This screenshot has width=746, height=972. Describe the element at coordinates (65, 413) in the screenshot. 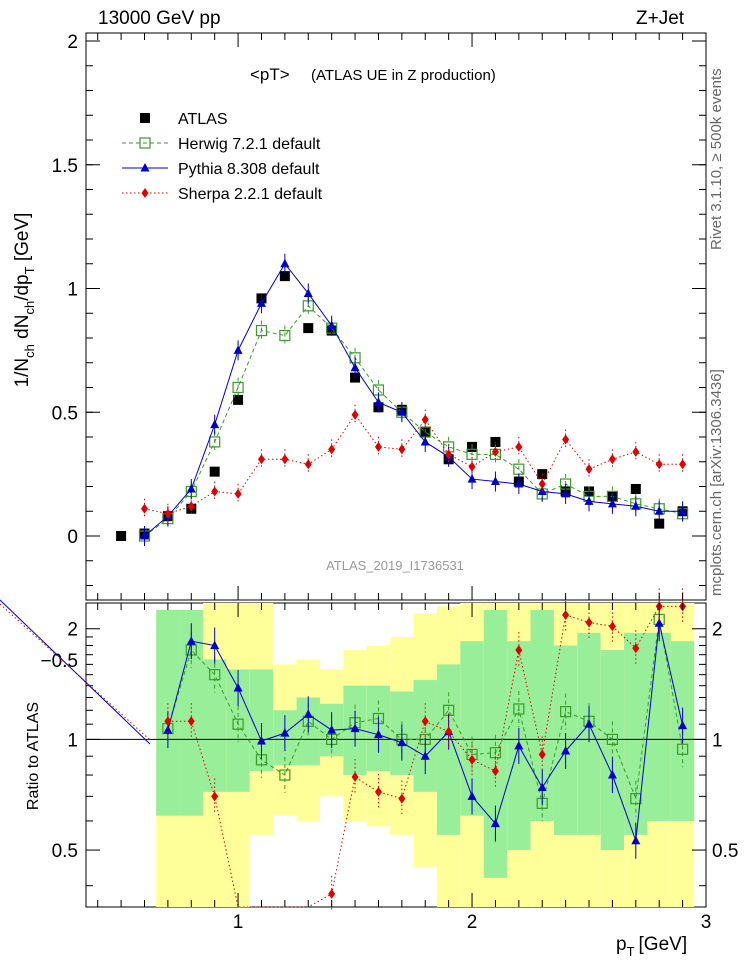

I see `y-tick-label: 0.5` at that location.